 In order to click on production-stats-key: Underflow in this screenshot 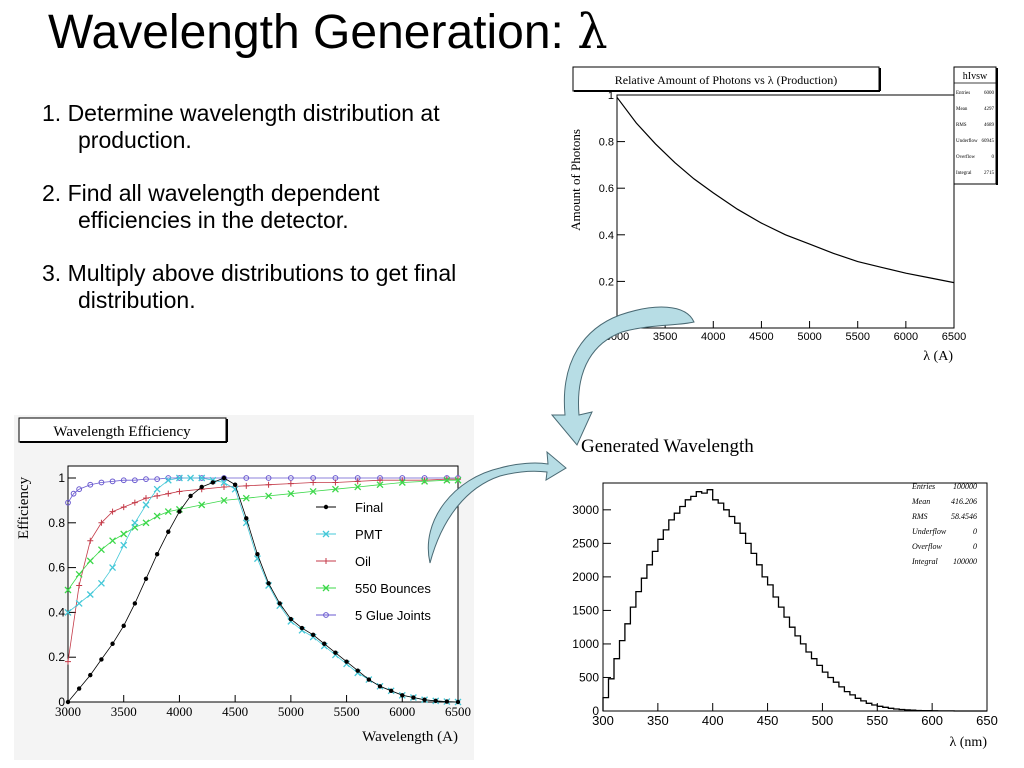, I will do `click(967, 141)`.